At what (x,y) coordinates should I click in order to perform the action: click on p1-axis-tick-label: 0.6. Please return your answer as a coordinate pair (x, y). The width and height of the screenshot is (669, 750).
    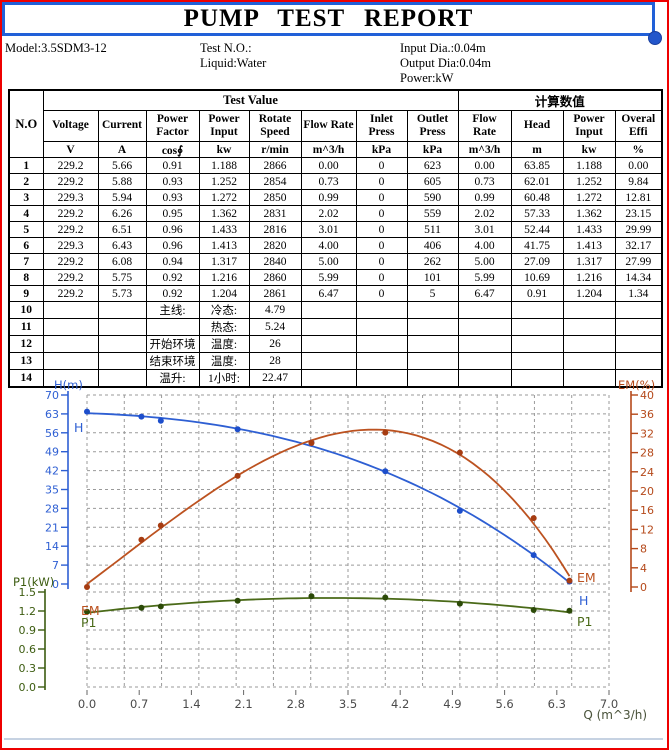
    Looking at the image, I should click on (28, 649).